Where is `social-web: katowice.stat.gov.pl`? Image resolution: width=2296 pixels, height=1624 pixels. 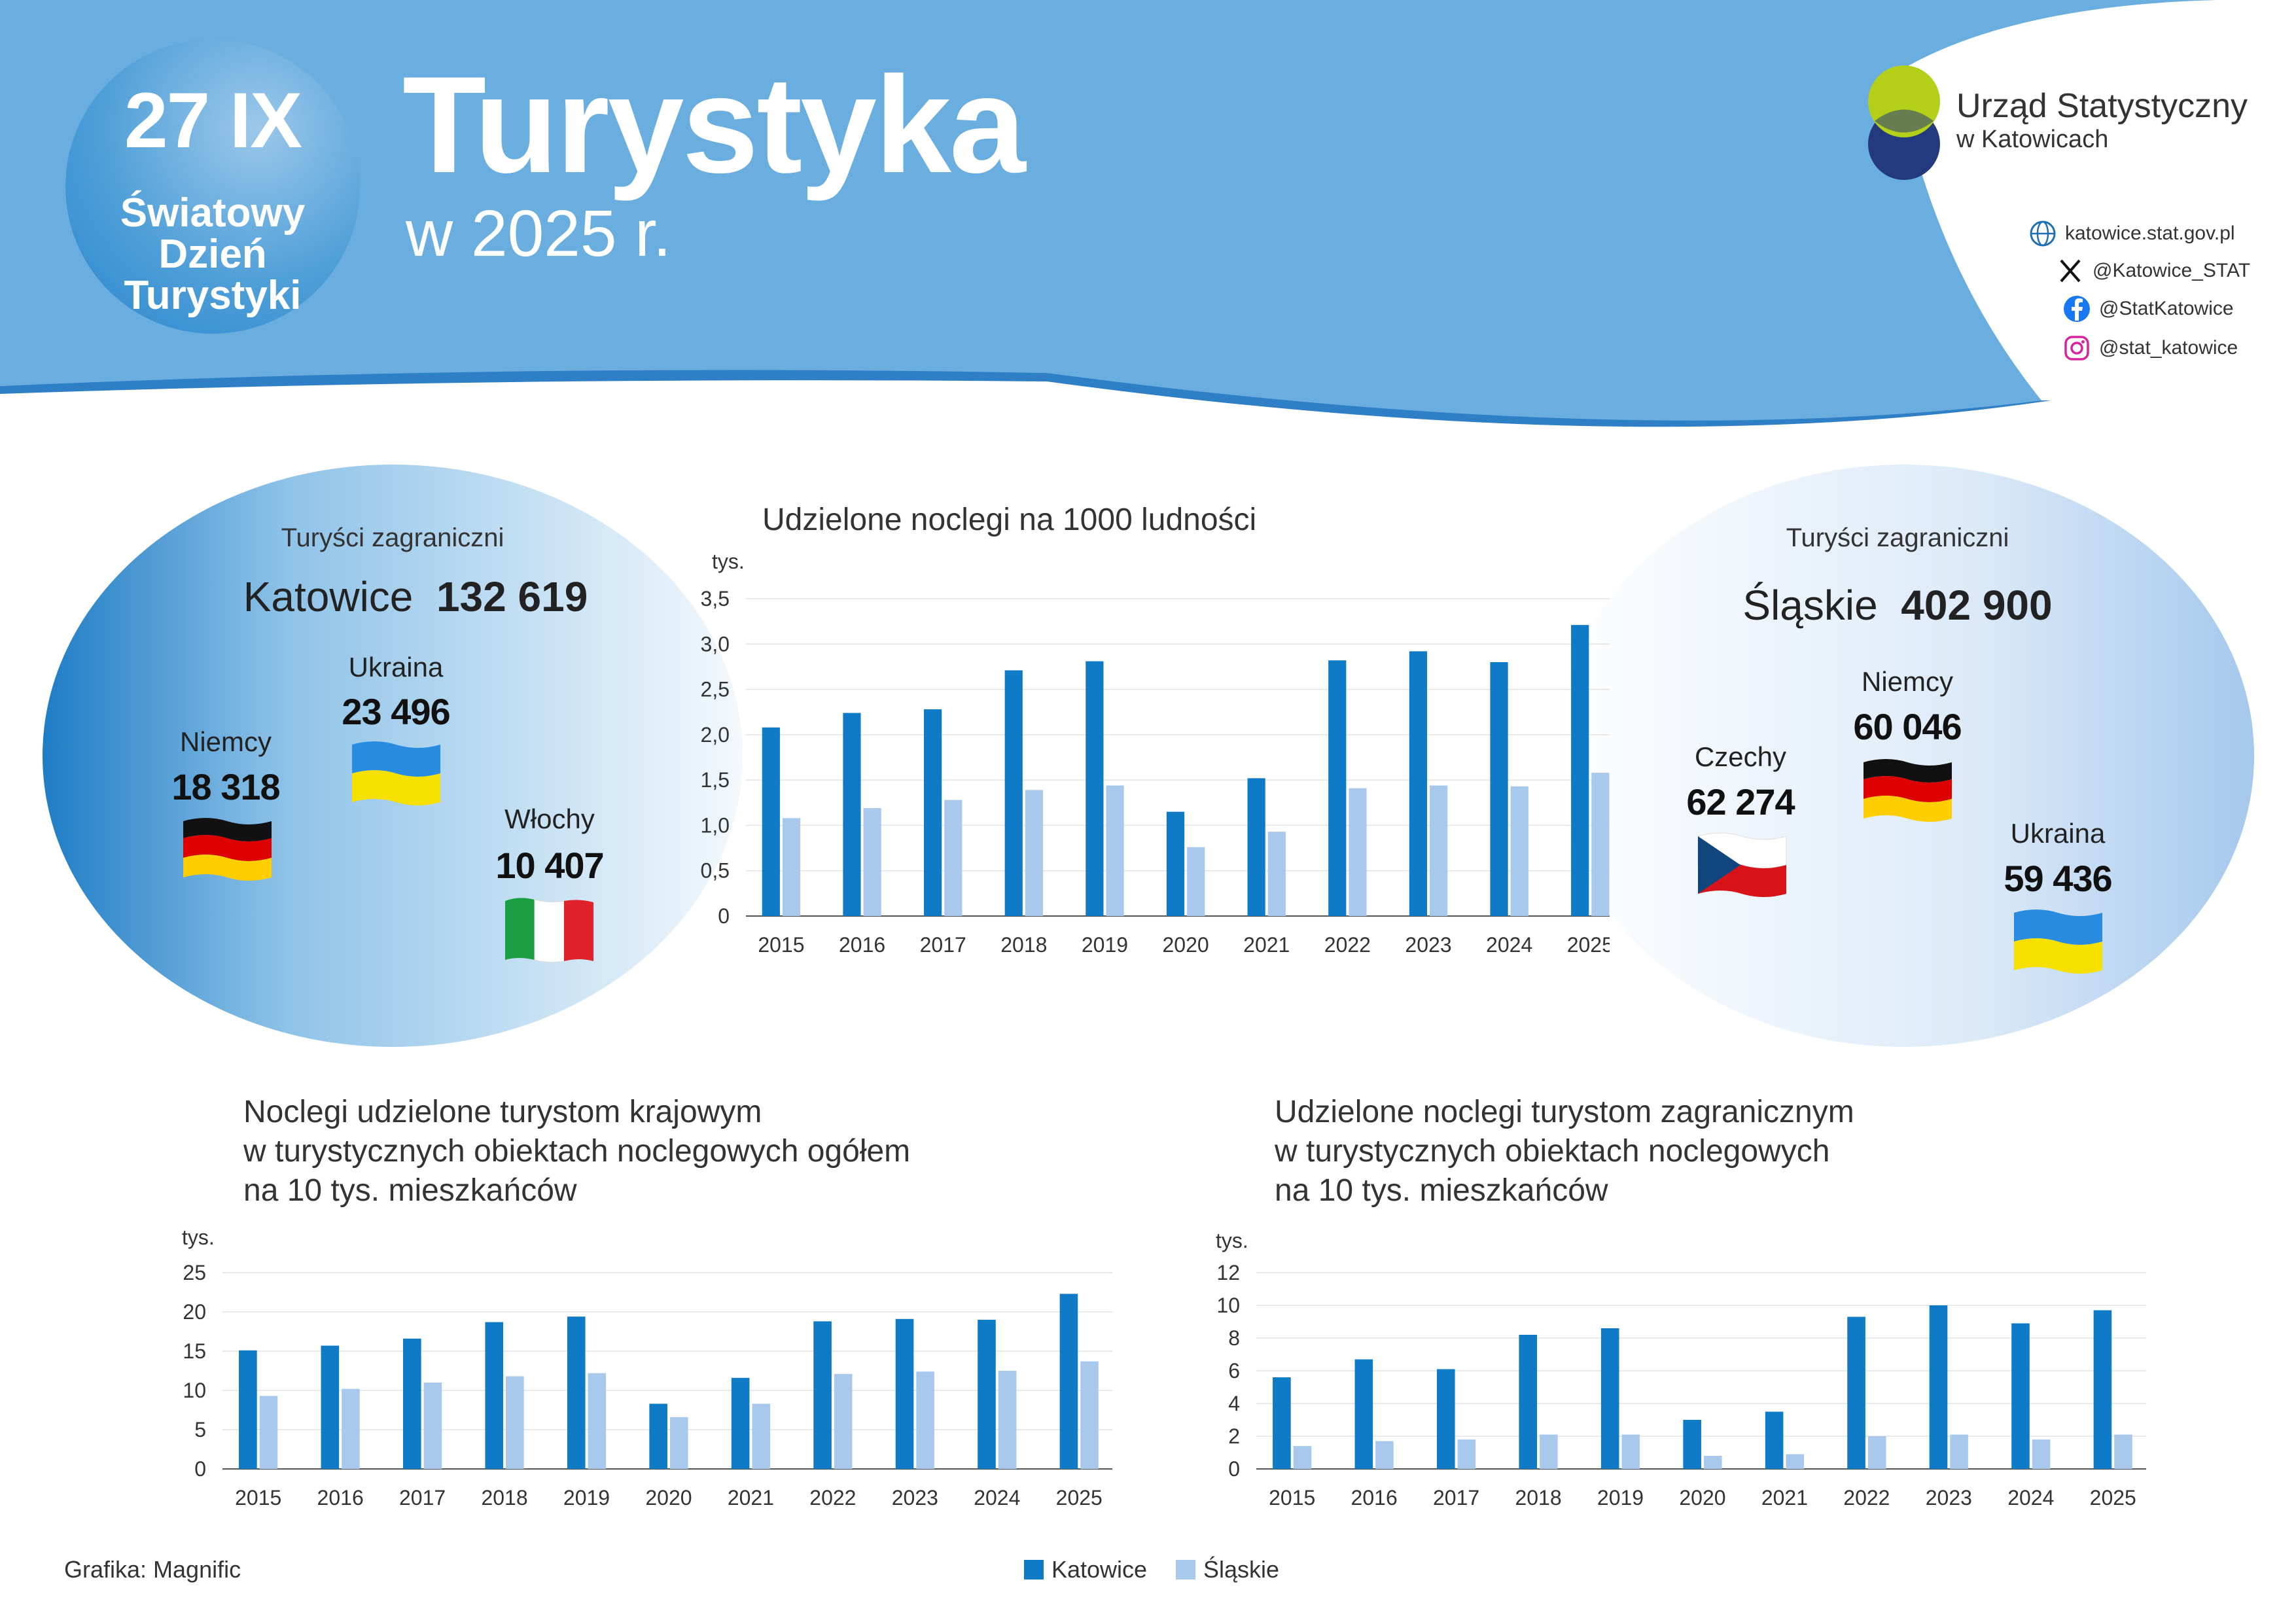 social-web: katowice.stat.gov.pl is located at coordinates (2131, 233).